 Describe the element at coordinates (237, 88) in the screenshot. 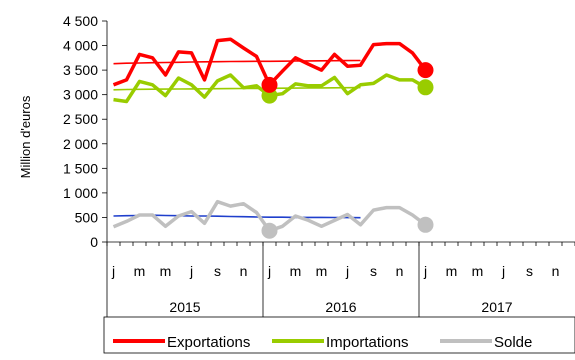

I see `trend-line-importations` at that location.